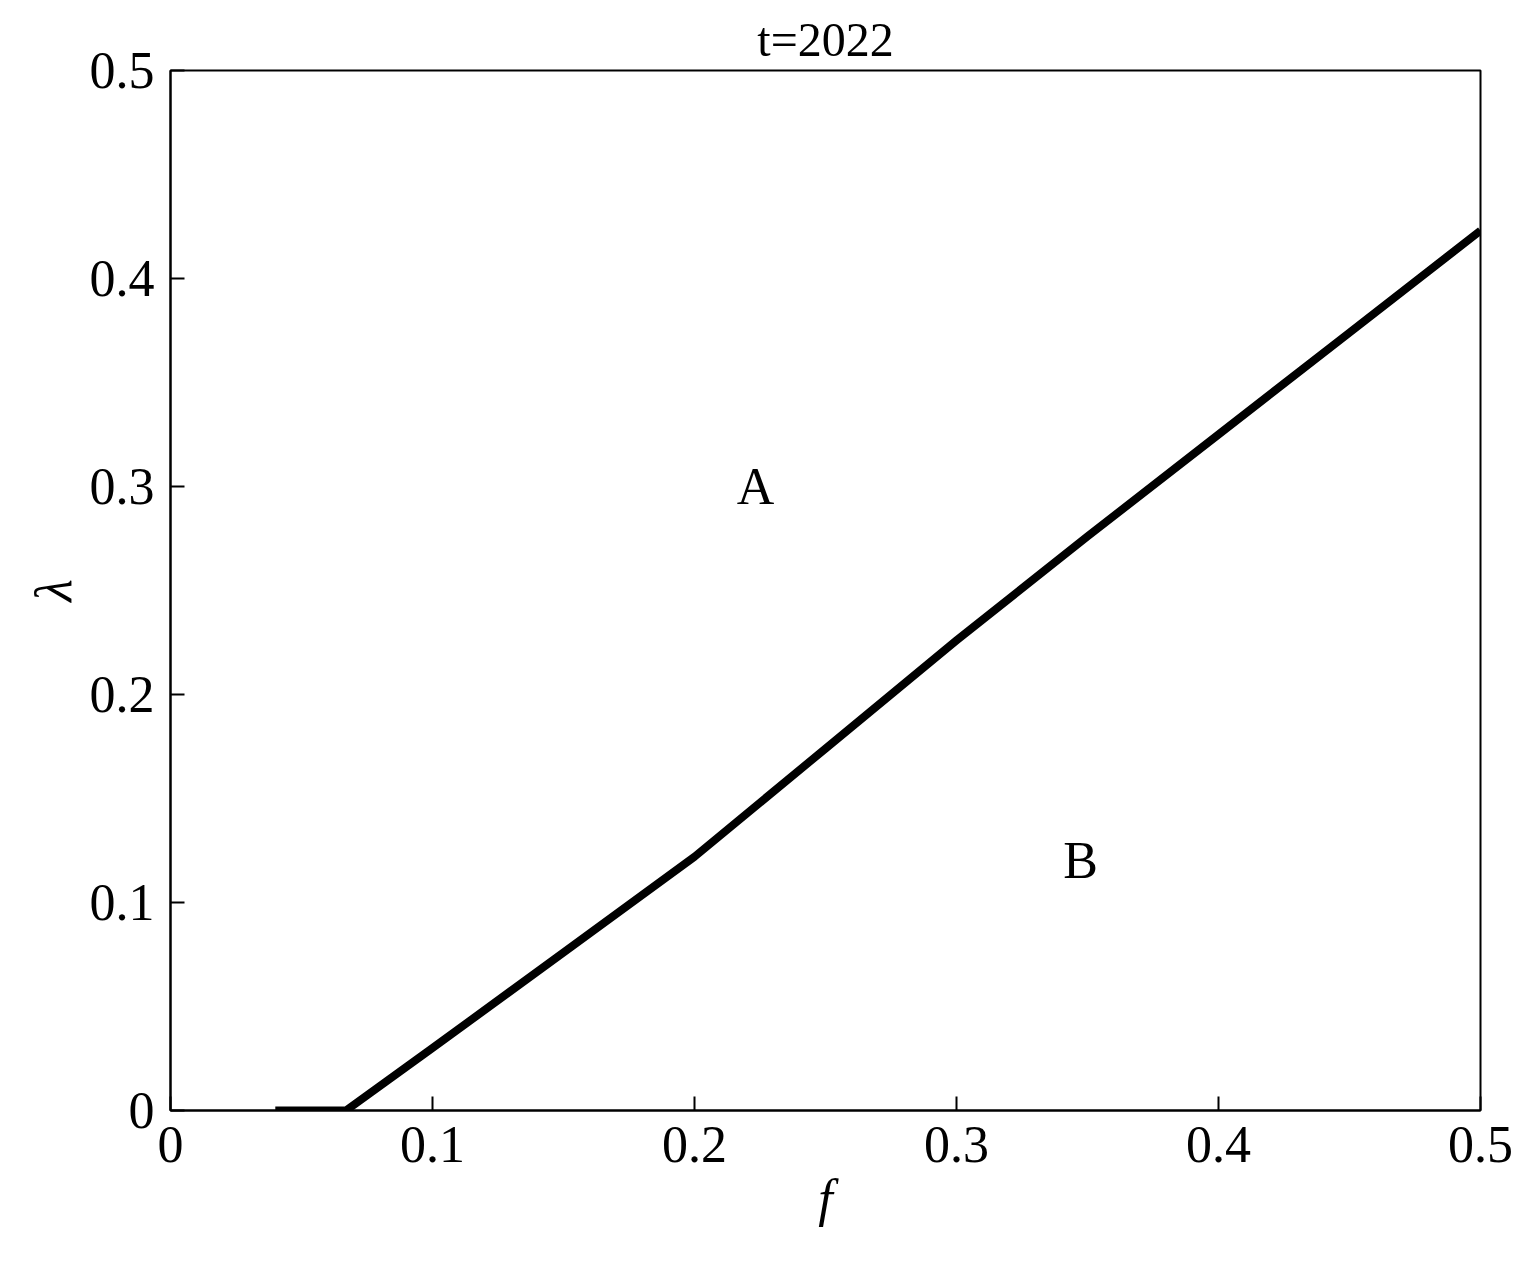 Image resolution: width=1534 pixels, height=1284 pixels. I want to click on y-tick-label: 0.4, so click(122, 278).